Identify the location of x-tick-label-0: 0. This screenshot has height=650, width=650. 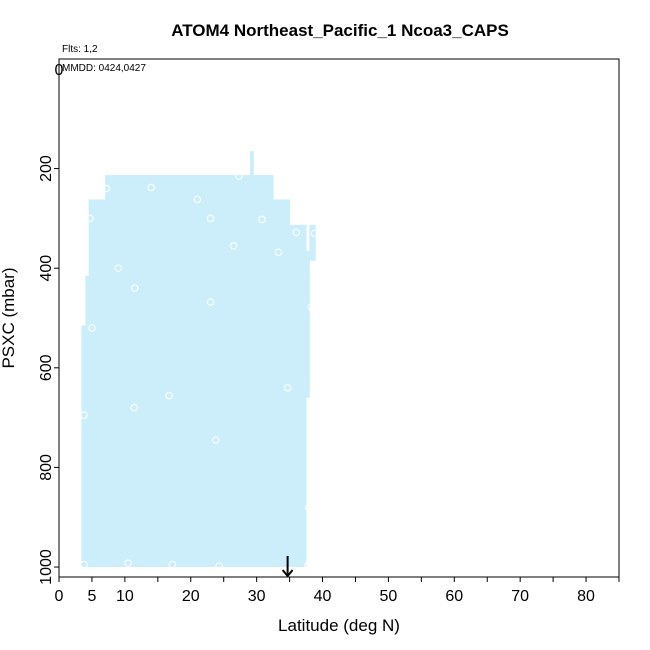
(59, 596).